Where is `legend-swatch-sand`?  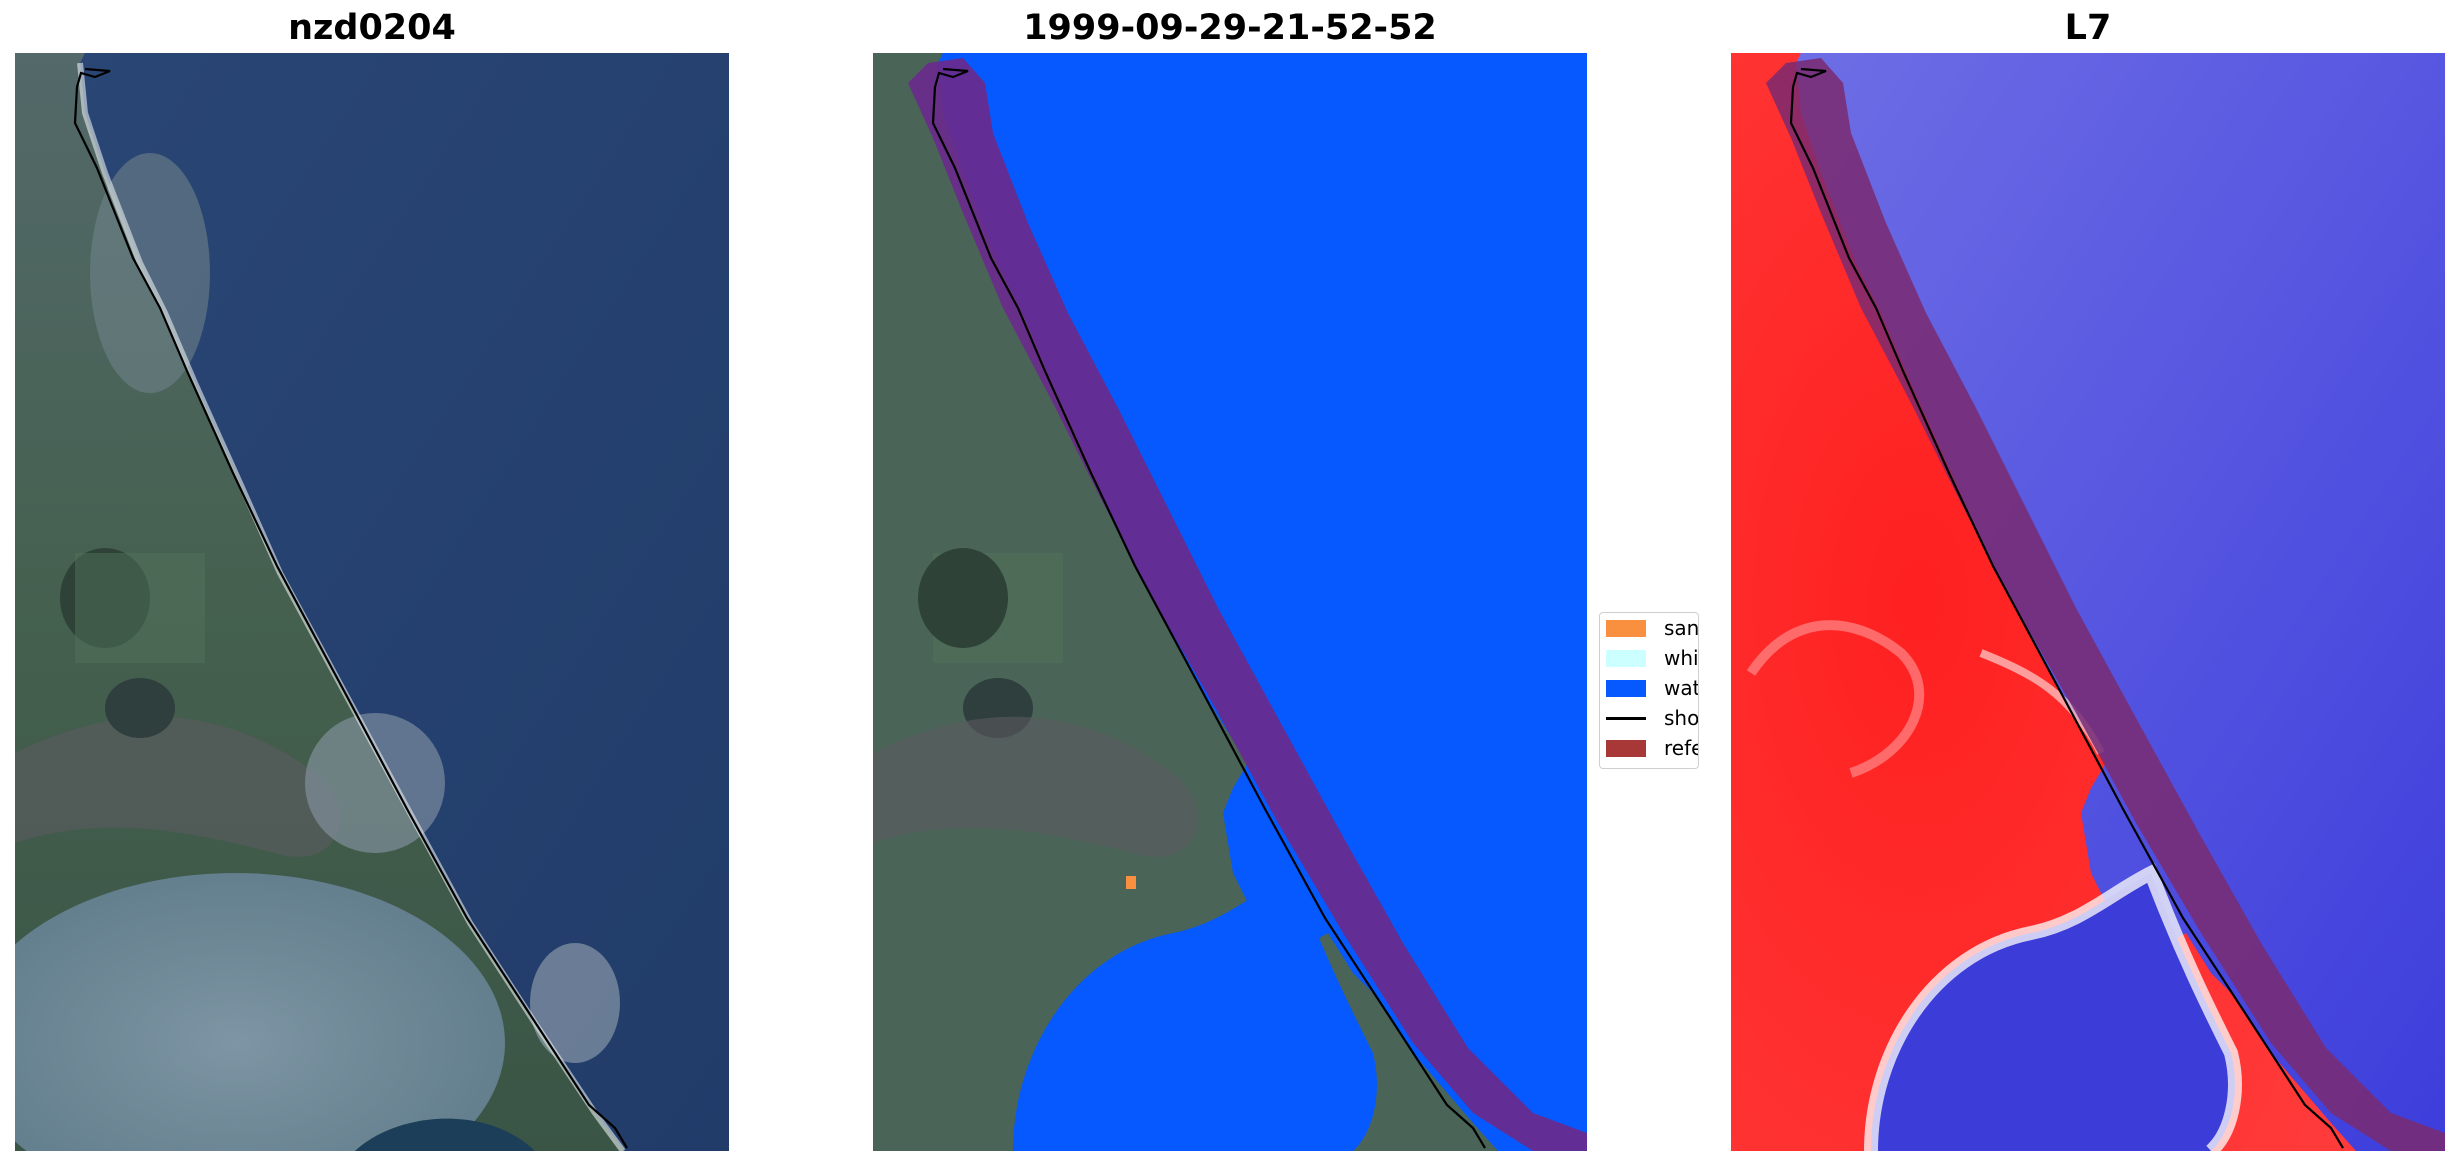 legend-swatch-sand is located at coordinates (1626, 628).